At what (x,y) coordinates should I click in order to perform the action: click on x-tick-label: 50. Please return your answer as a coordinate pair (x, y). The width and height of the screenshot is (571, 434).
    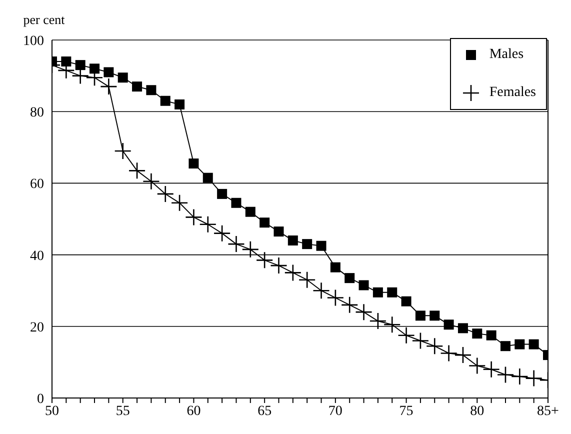
    Looking at the image, I should click on (52, 411).